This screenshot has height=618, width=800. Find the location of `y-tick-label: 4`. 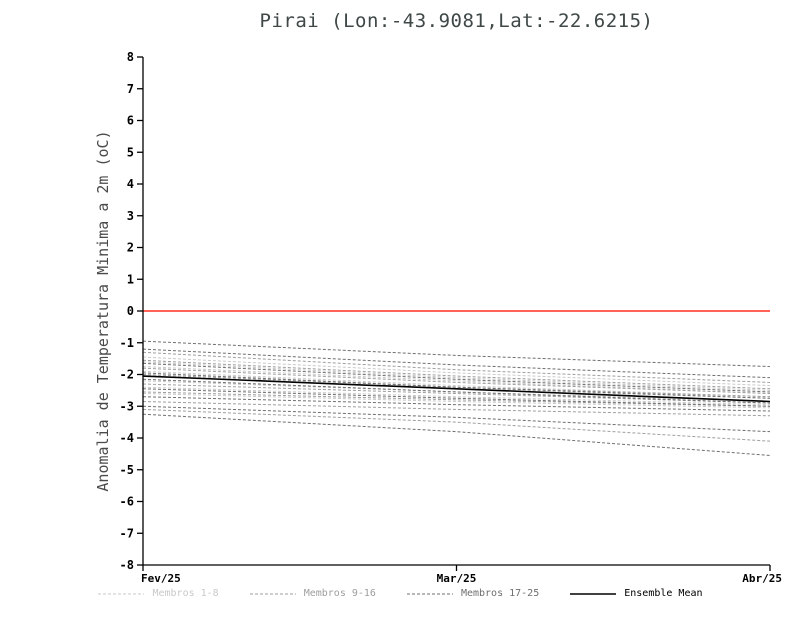

y-tick-label: 4 is located at coordinates (130, 184).